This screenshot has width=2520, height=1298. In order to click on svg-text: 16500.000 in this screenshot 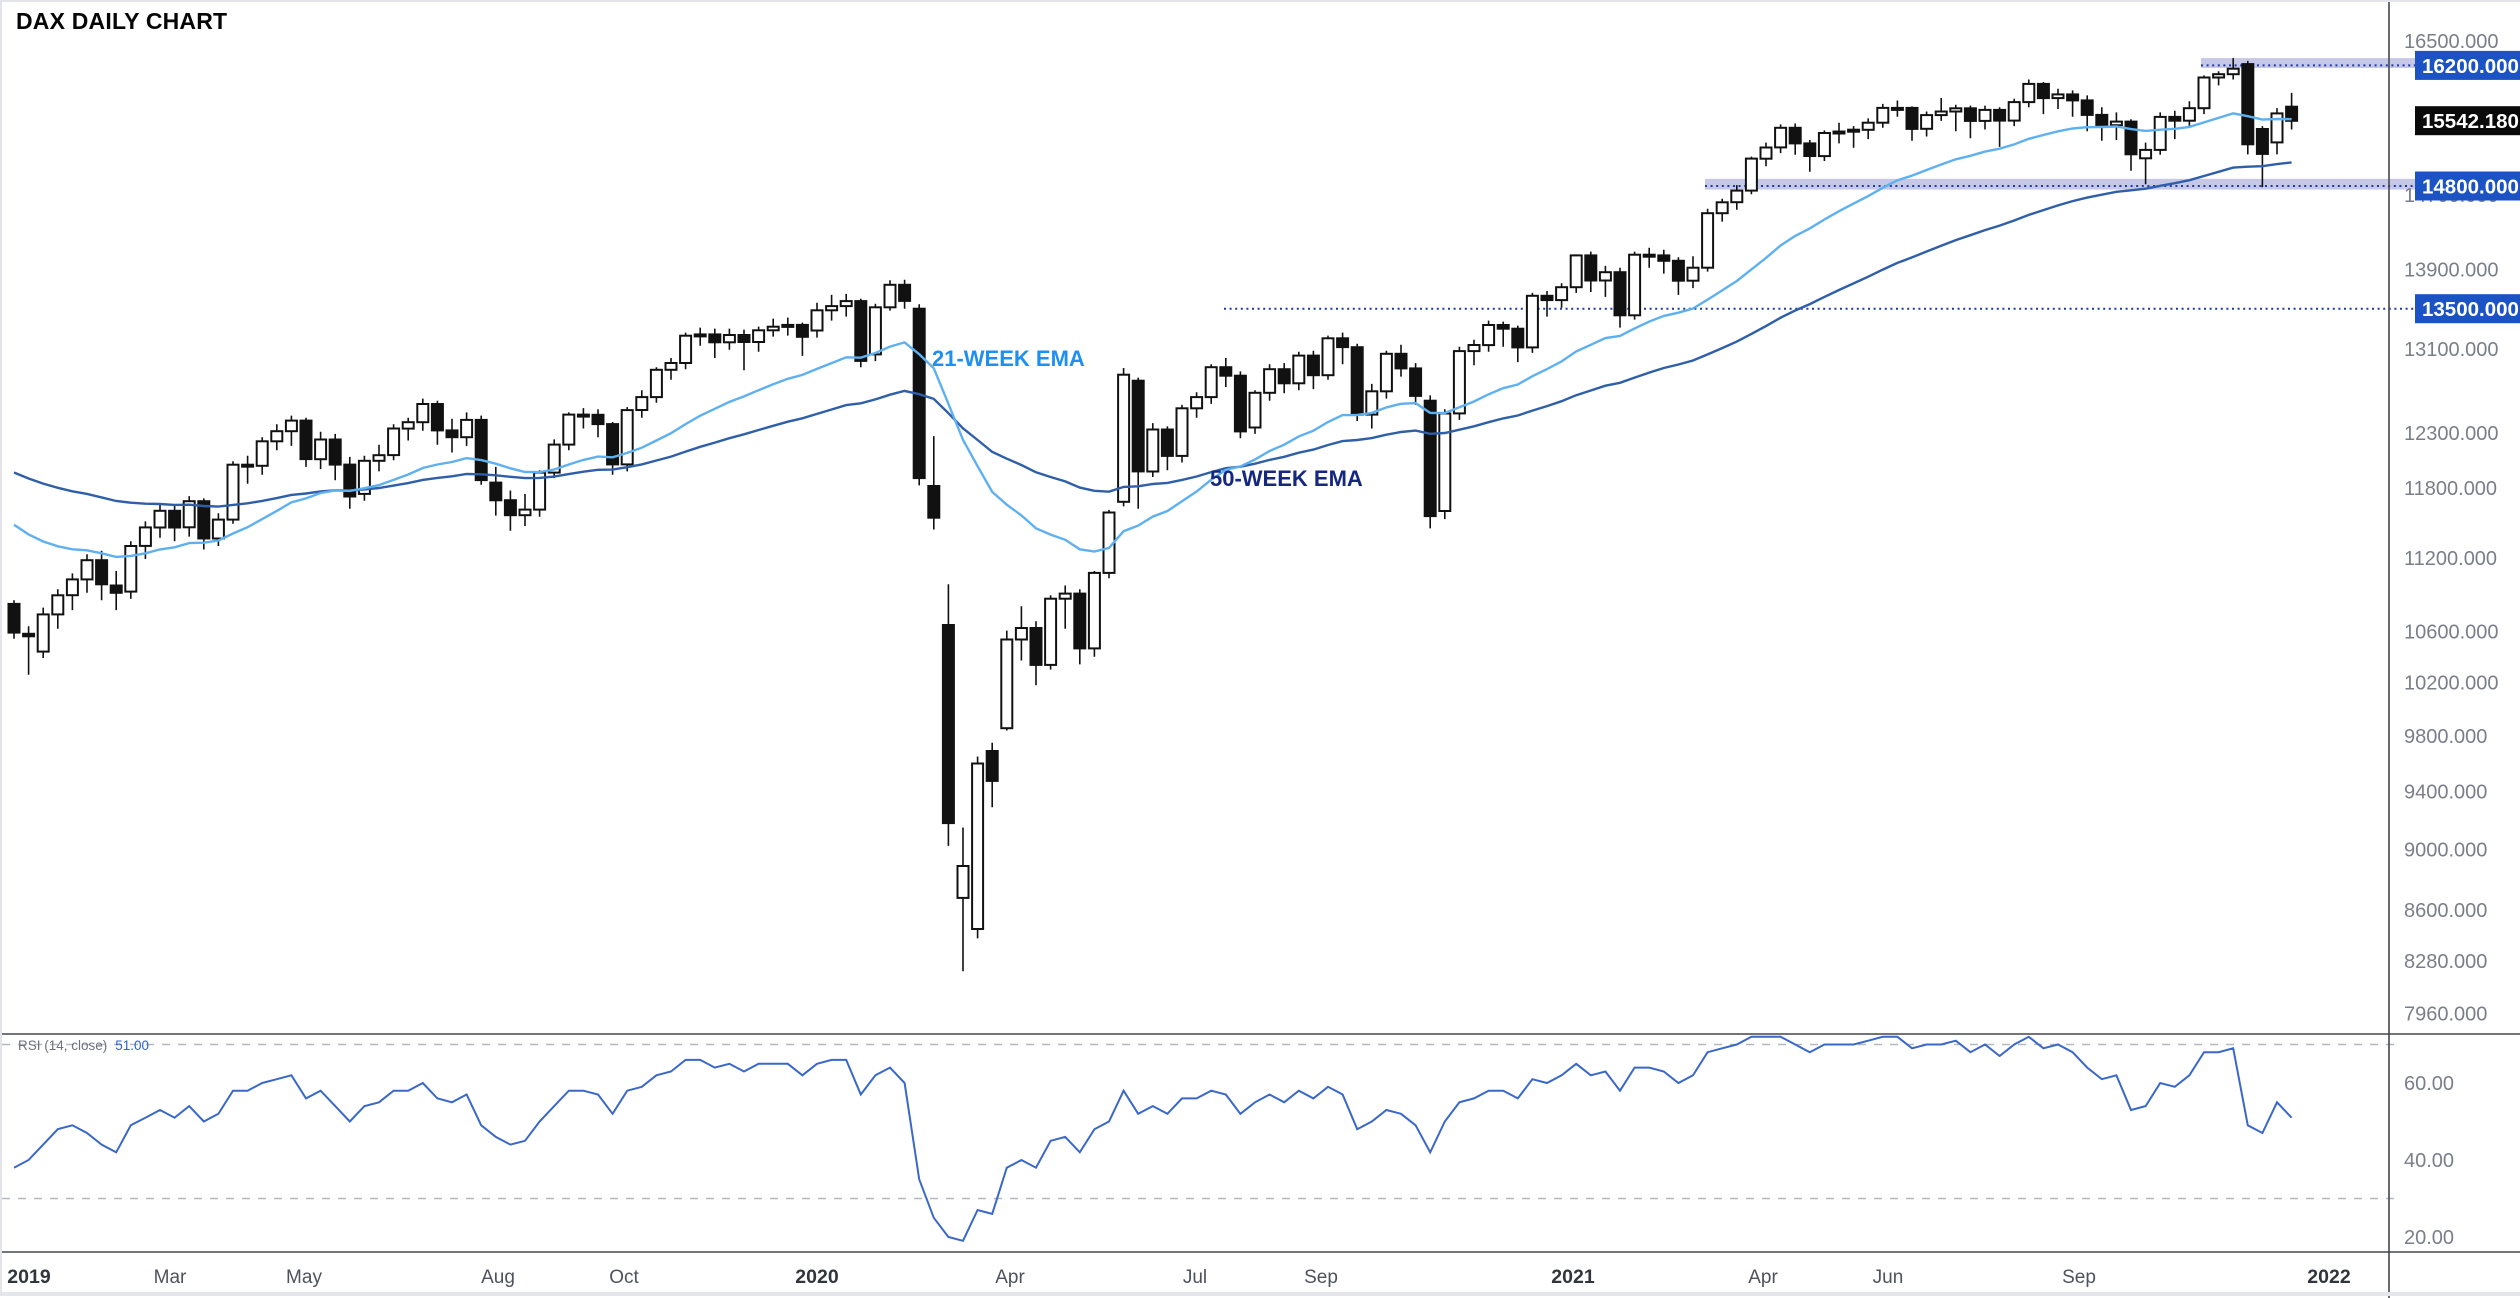, I will do `click(2451, 42)`.